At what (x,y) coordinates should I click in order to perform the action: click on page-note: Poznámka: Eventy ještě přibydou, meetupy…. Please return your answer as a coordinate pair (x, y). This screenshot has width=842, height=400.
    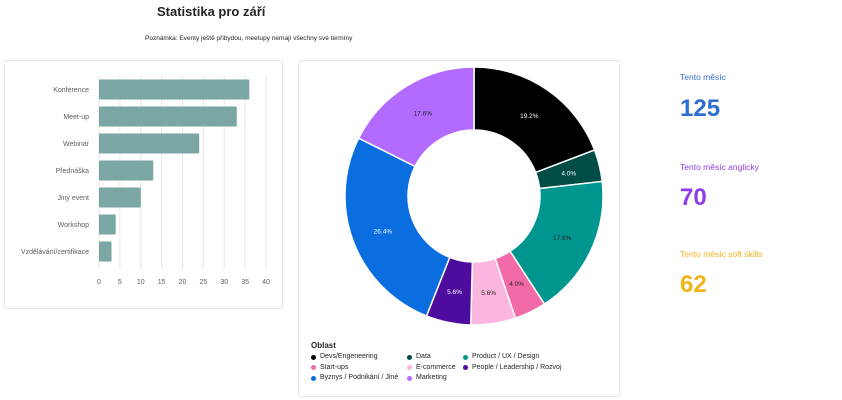
    Looking at the image, I should click on (249, 38).